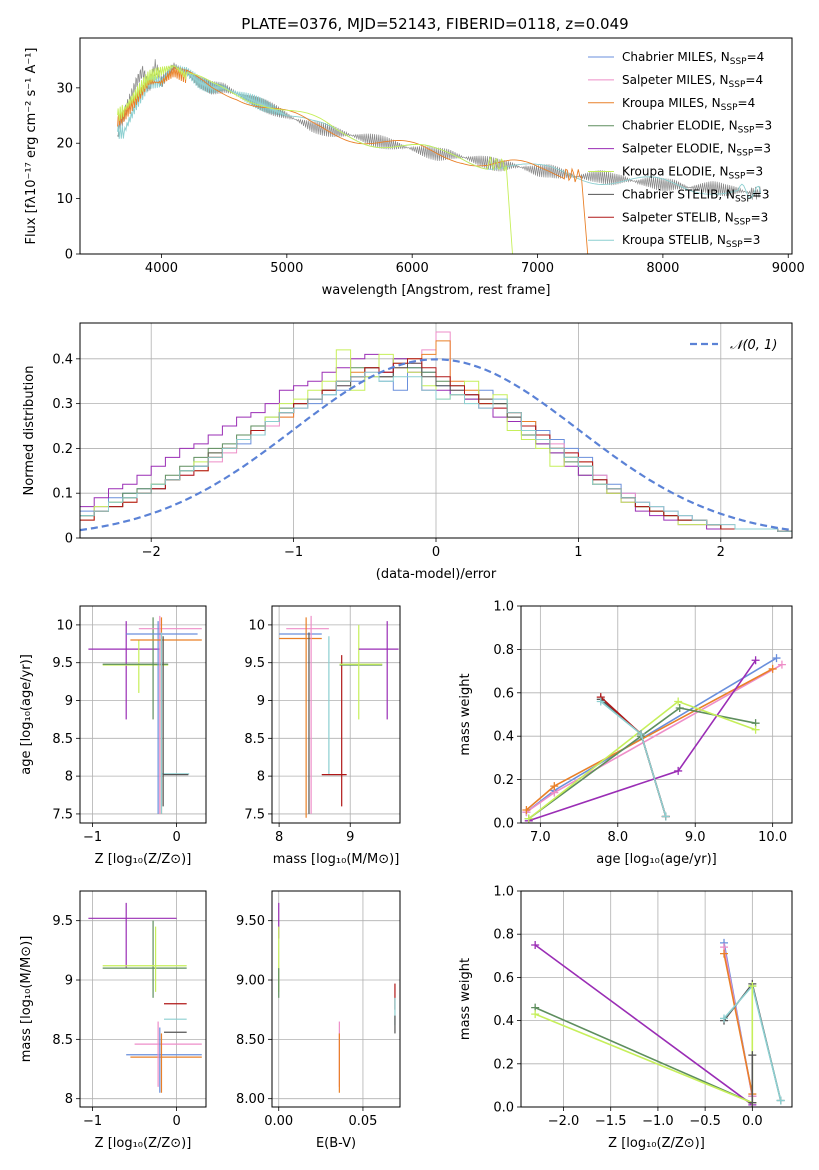 The image size is (819, 1170). Describe the element at coordinates (696, 195) in the screenshot. I see `legend-label: Chabrier STELIB, NSSP=3` at that location.